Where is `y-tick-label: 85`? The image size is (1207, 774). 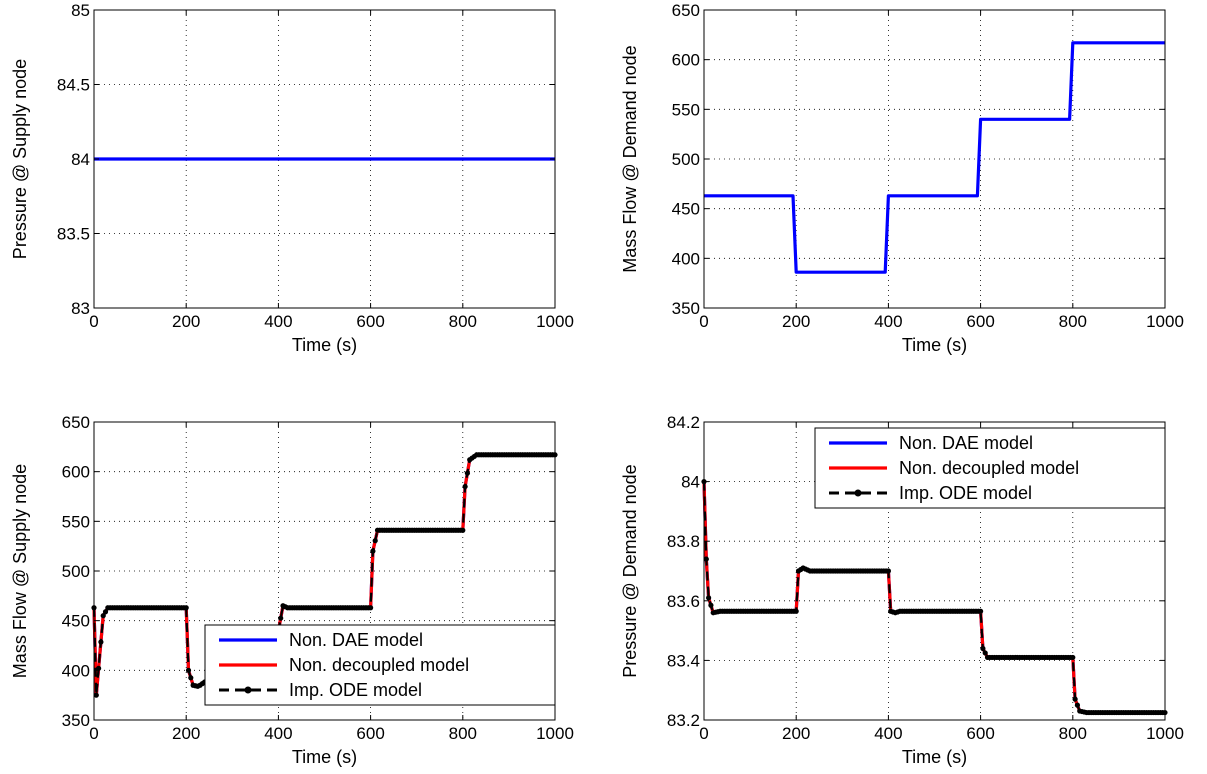 y-tick-label: 85 is located at coordinates (80, 10).